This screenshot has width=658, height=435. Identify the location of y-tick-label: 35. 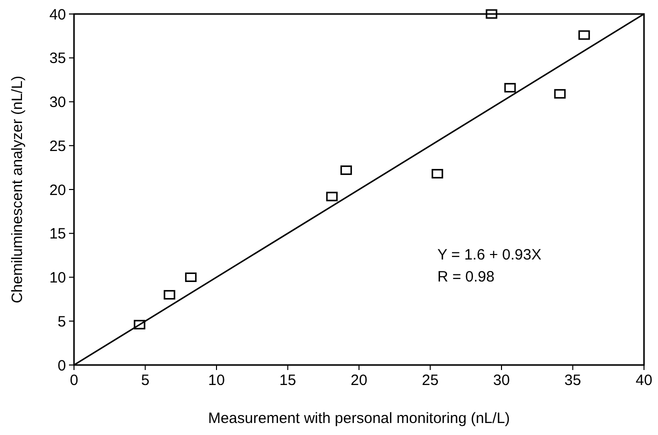
(57, 59).